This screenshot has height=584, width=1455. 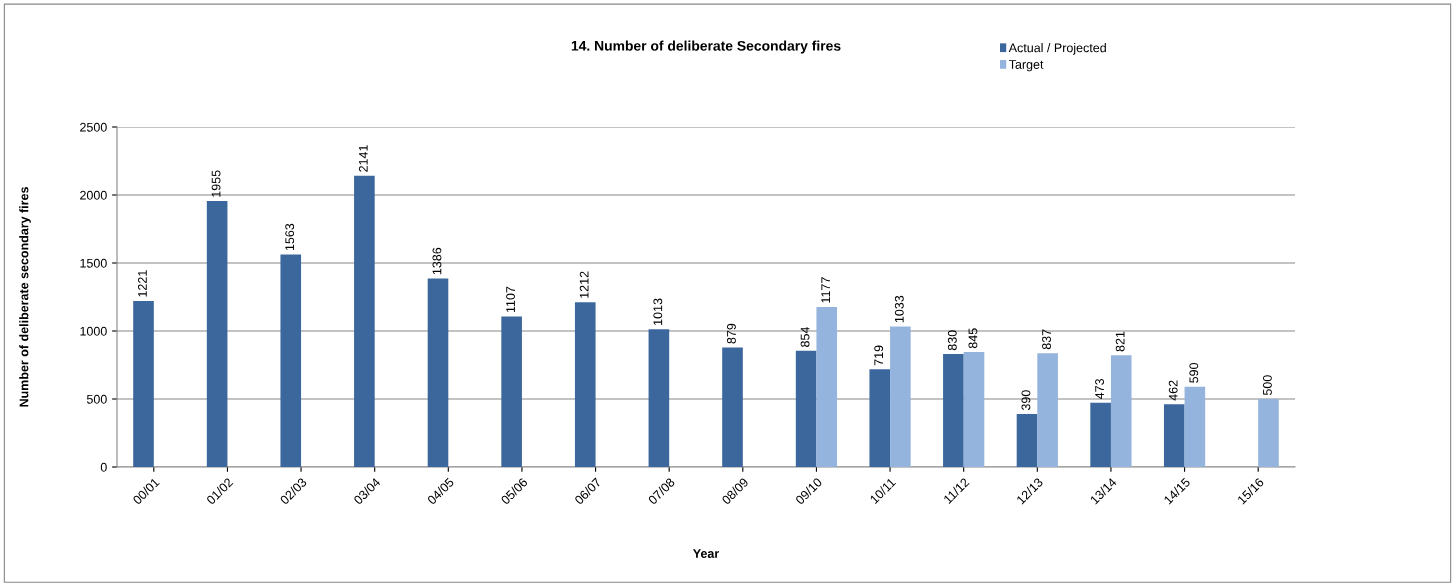 What do you see at coordinates (658, 311) in the screenshot?
I see `data-label: 1013` at bounding box center [658, 311].